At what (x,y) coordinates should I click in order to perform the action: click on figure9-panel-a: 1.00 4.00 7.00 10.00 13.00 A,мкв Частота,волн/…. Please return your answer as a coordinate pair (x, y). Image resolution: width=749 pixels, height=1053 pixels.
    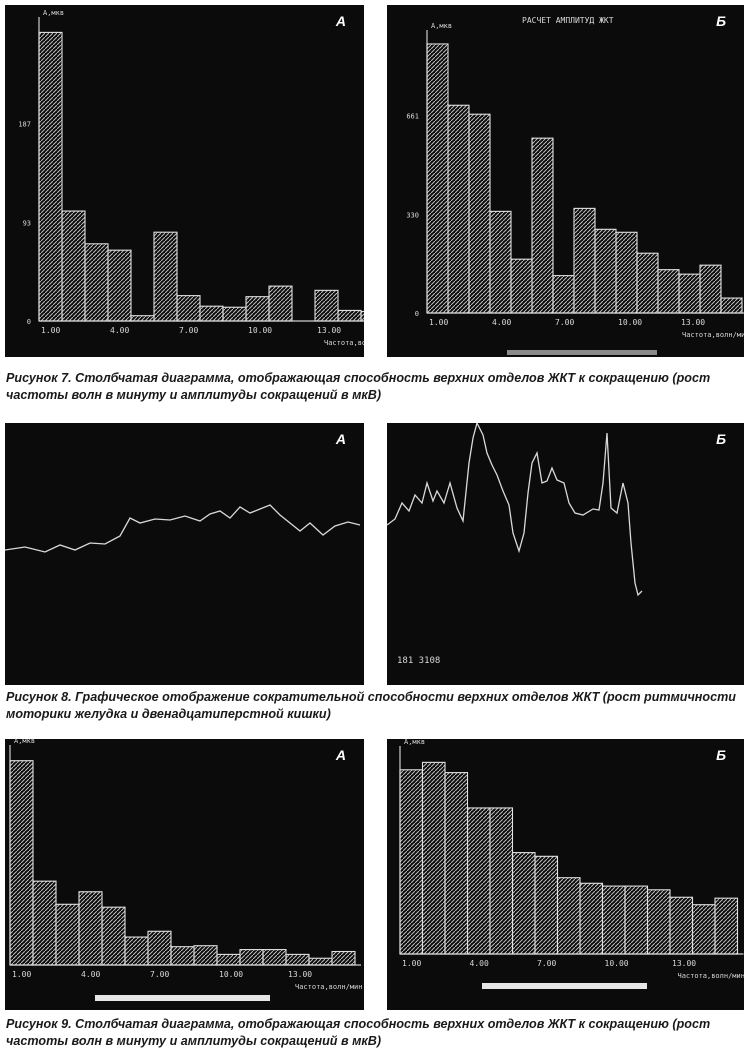
    Looking at the image, I should click on (184, 874).